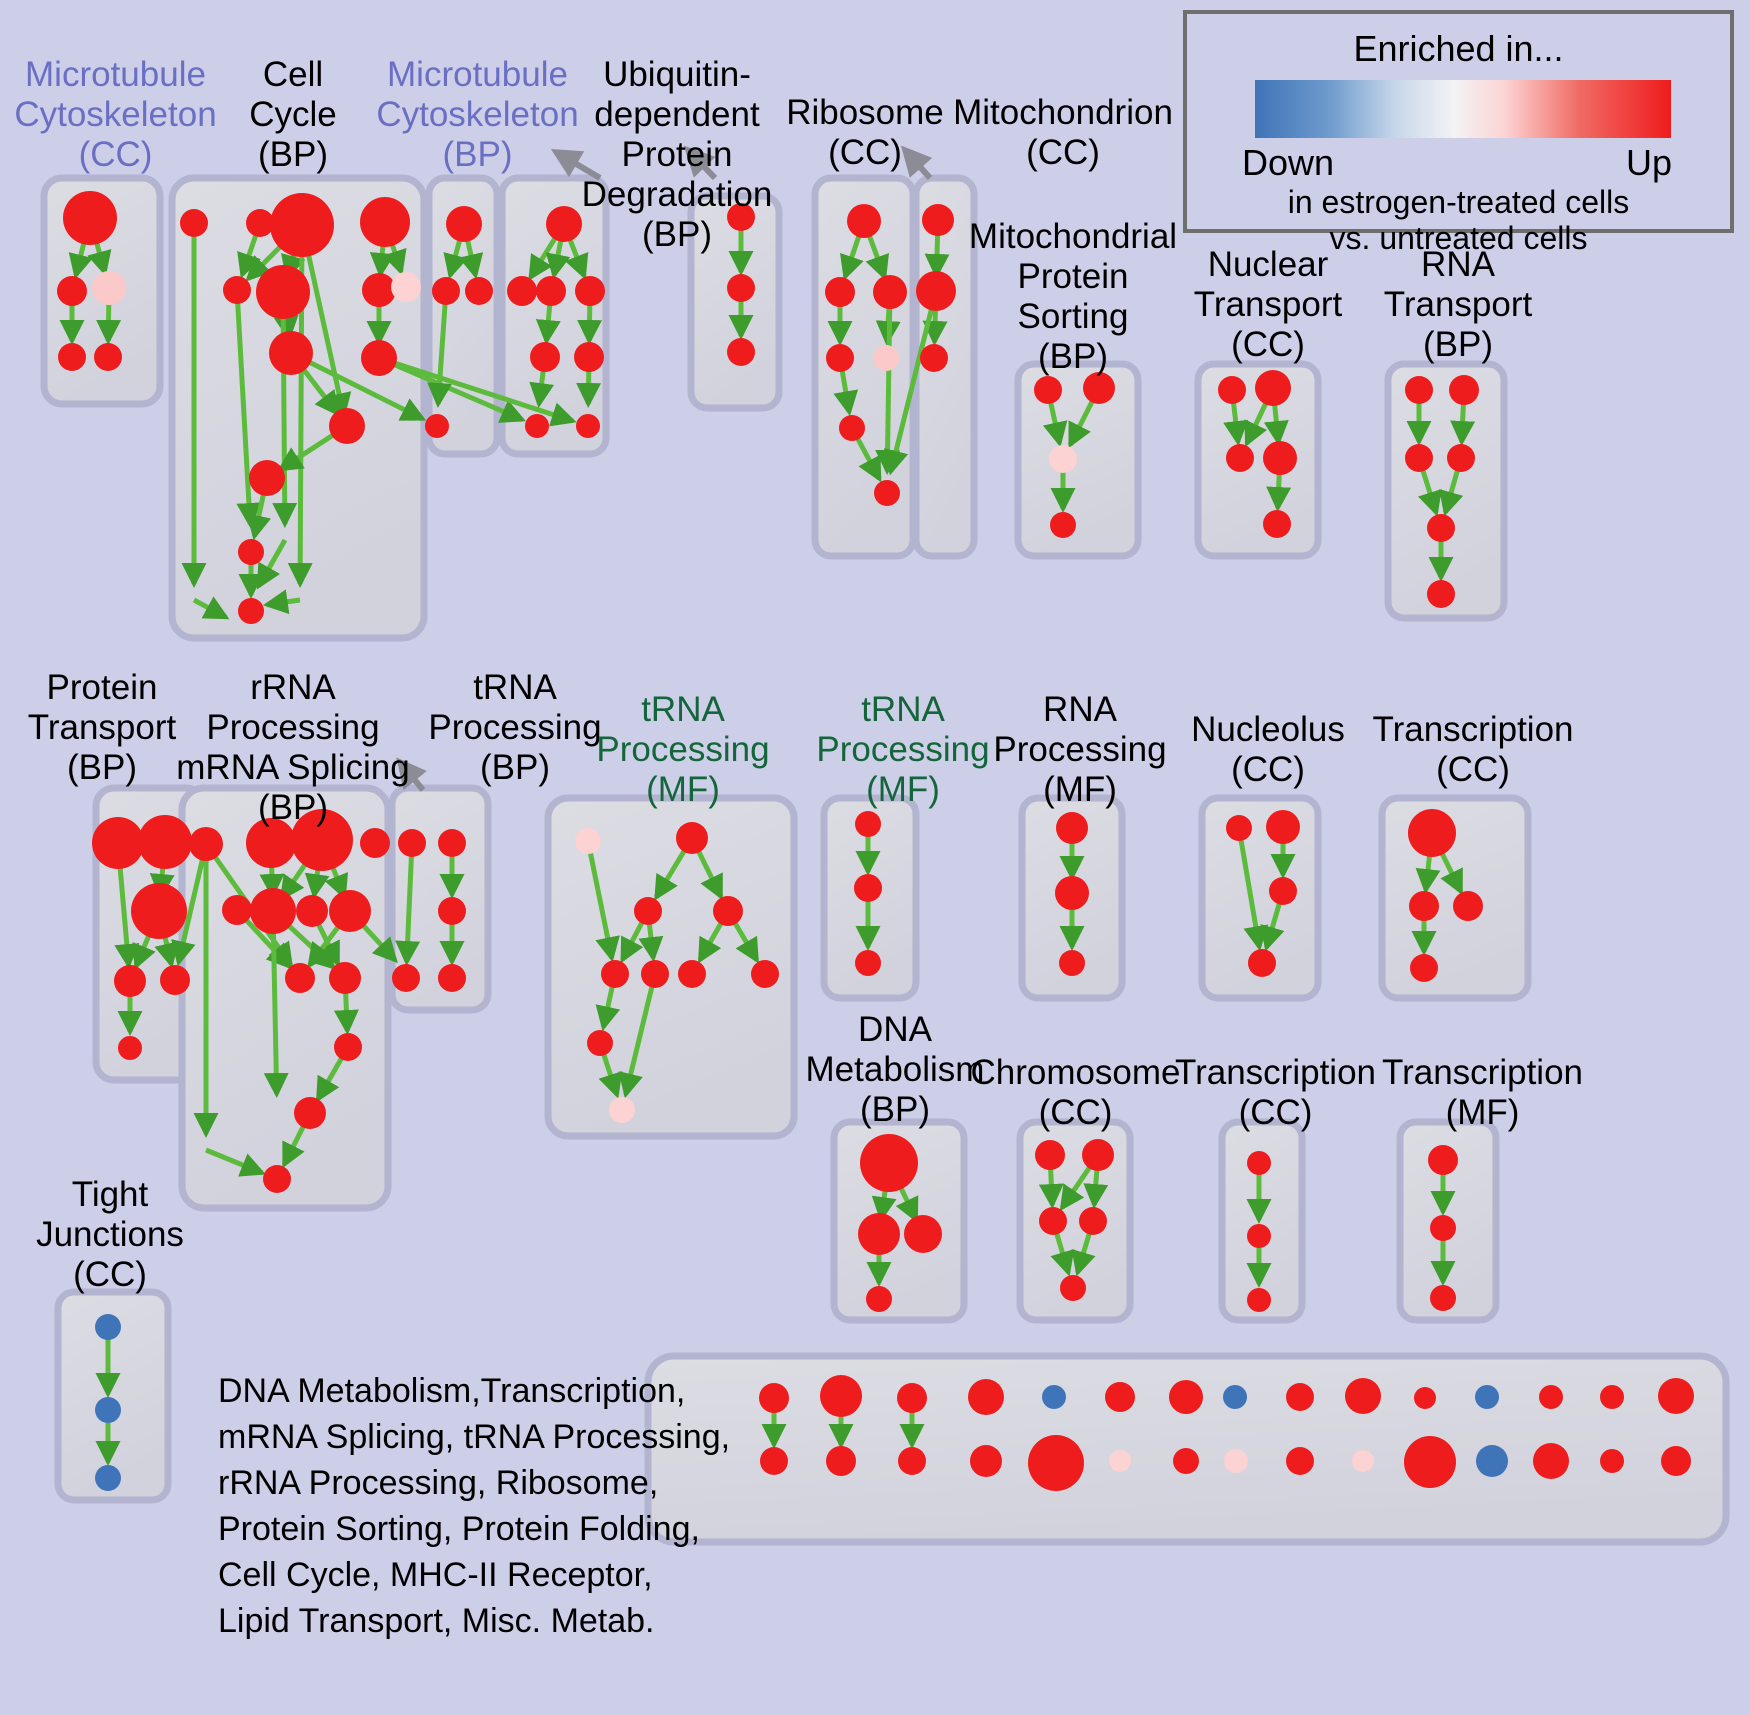 Image resolution: width=1750 pixels, height=1715 pixels. What do you see at coordinates (1075, 1092) in the screenshot?
I see `cluster-label-chromosome-cc: Chromosome (CC)` at bounding box center [1075, 1092].